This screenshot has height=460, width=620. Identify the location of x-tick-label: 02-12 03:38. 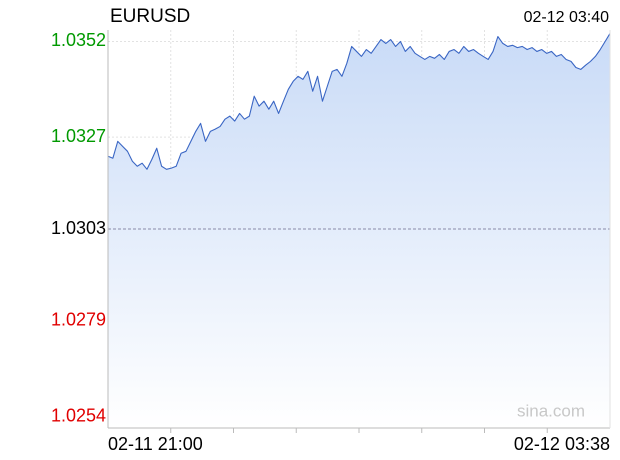
(562, 444).